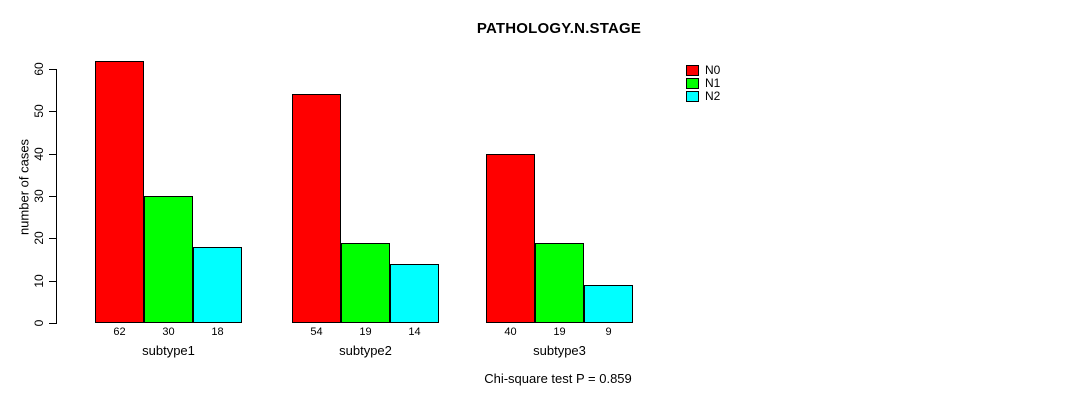 This screenshot has height=400, width=1090. I want to click on bar-value-label: 40, so click(510, 332).